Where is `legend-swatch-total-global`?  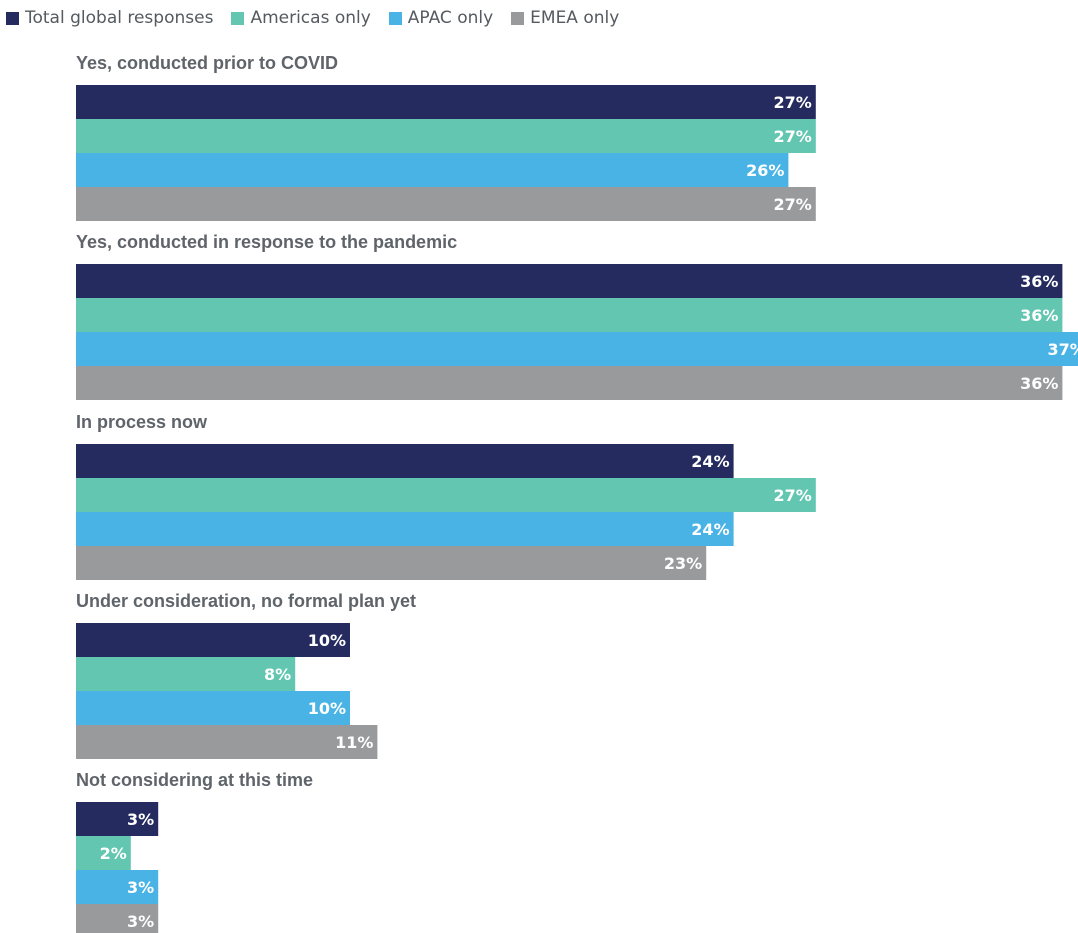 legend-swatch-total-global is located at coordinates (12, 18).